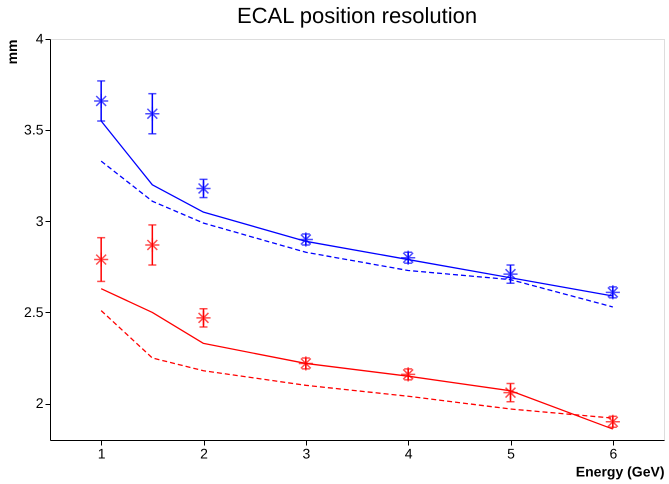 The height and width of the screenshot is (484, 669). I want to click on y-axis-title: mm, so click(12, 52).